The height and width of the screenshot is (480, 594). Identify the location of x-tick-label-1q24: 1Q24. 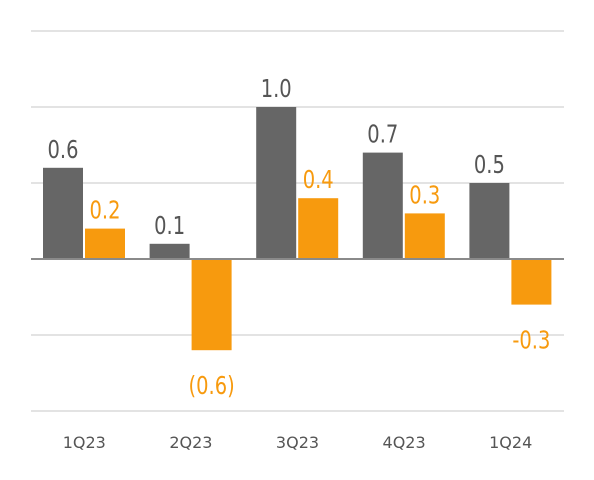
(510, 442).